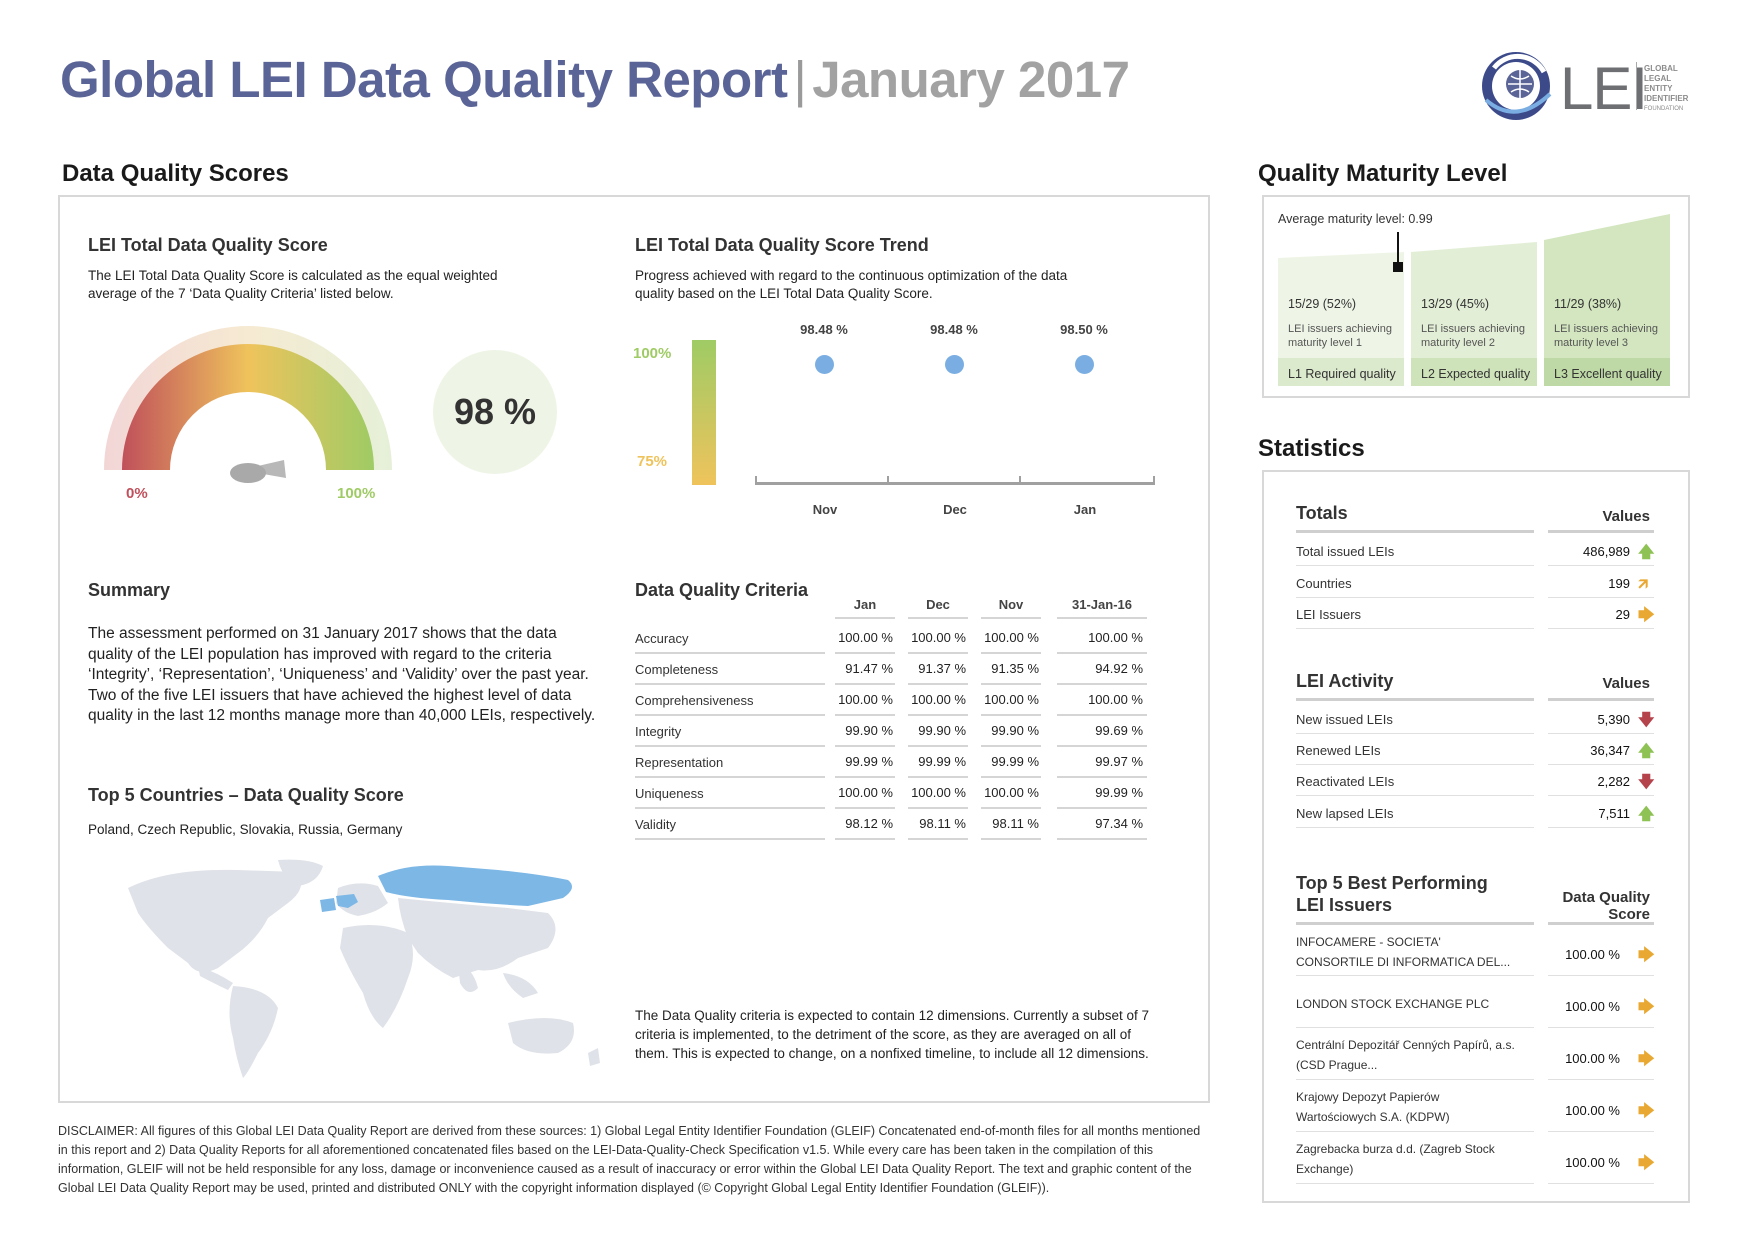 The image size is (1754, 1239). What do you see at coordinates (1011, 604) in the screenshot?
I see `criteria-col-nov: Nov` at bounding box center [1011, 604].